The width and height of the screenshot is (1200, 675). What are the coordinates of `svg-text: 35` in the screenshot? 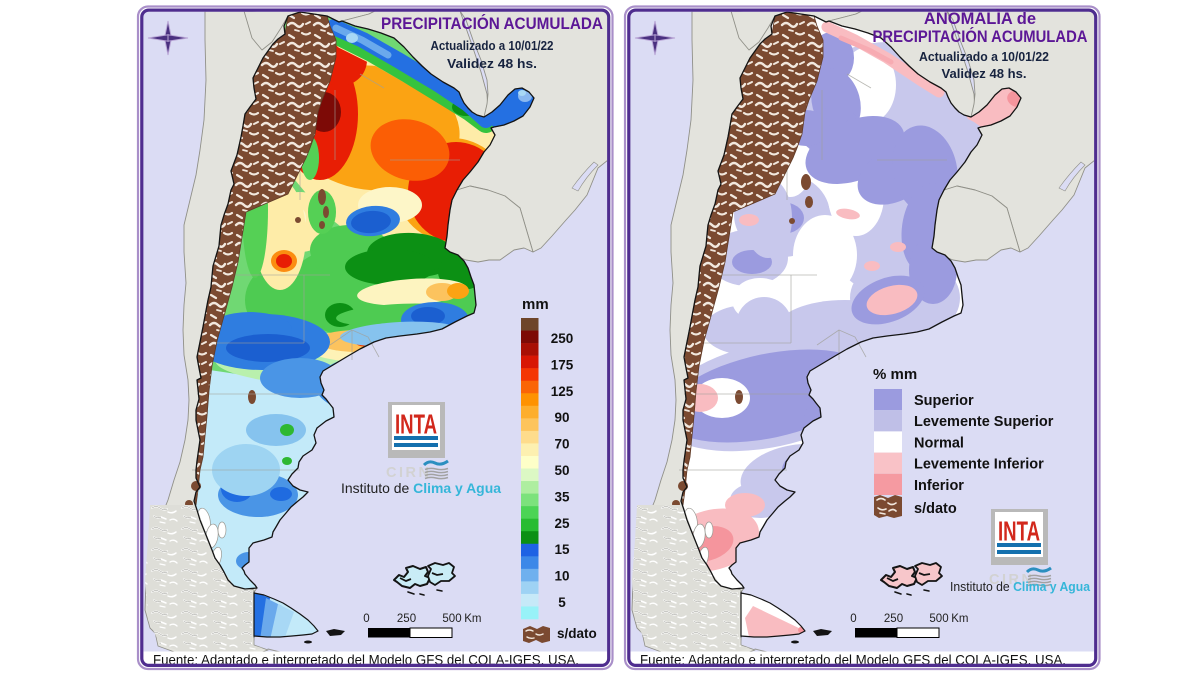 It's located at (562, 496).